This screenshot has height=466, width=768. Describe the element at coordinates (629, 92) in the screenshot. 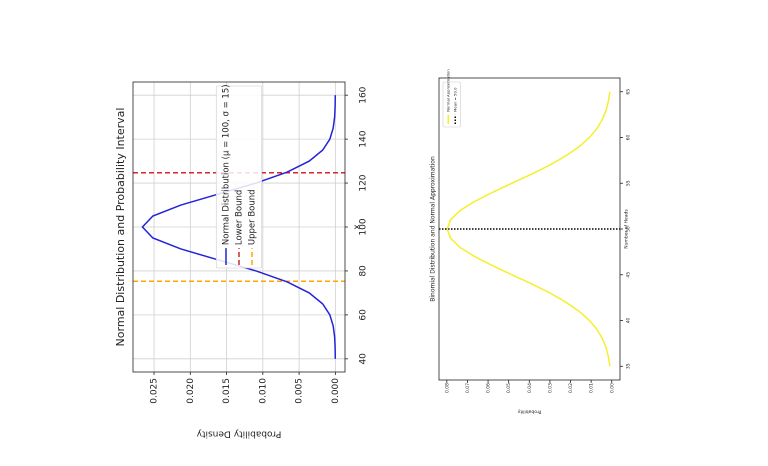

I see `x-tick-label: 65` at that location.